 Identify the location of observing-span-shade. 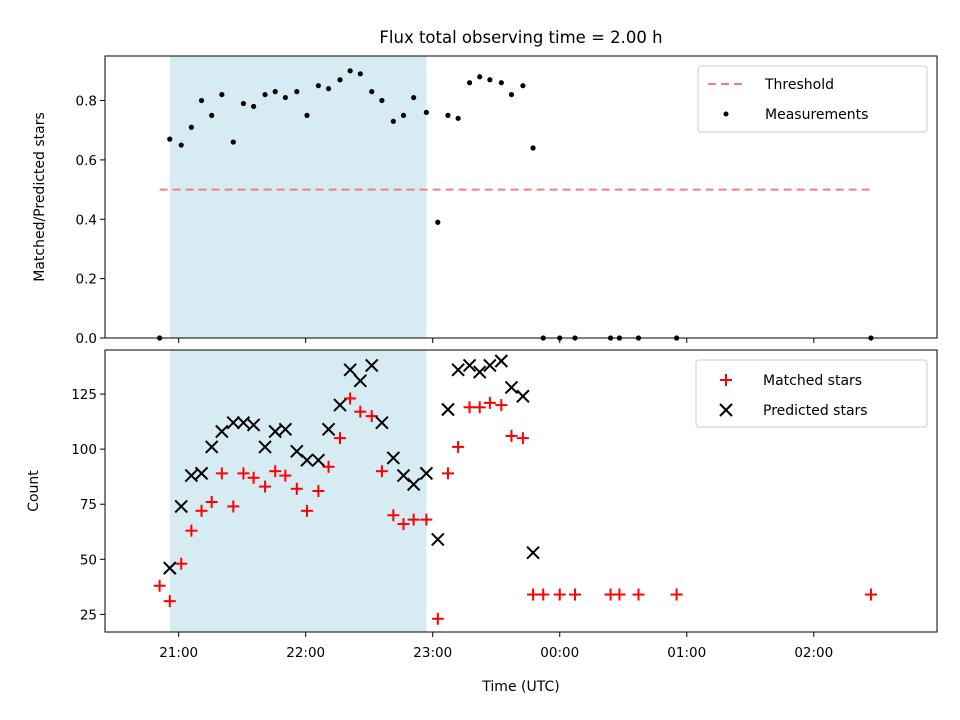
(298, 491).